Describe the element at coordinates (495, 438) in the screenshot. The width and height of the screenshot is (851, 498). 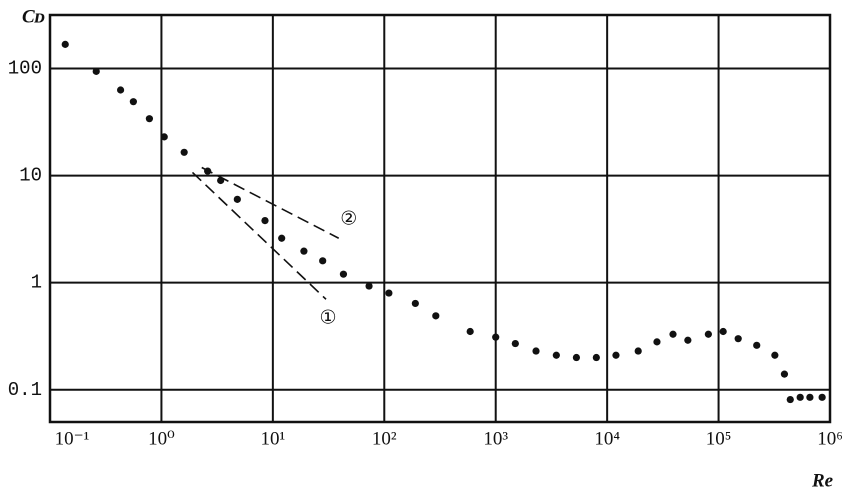
I see `x-tick-label: 10³` at that location.